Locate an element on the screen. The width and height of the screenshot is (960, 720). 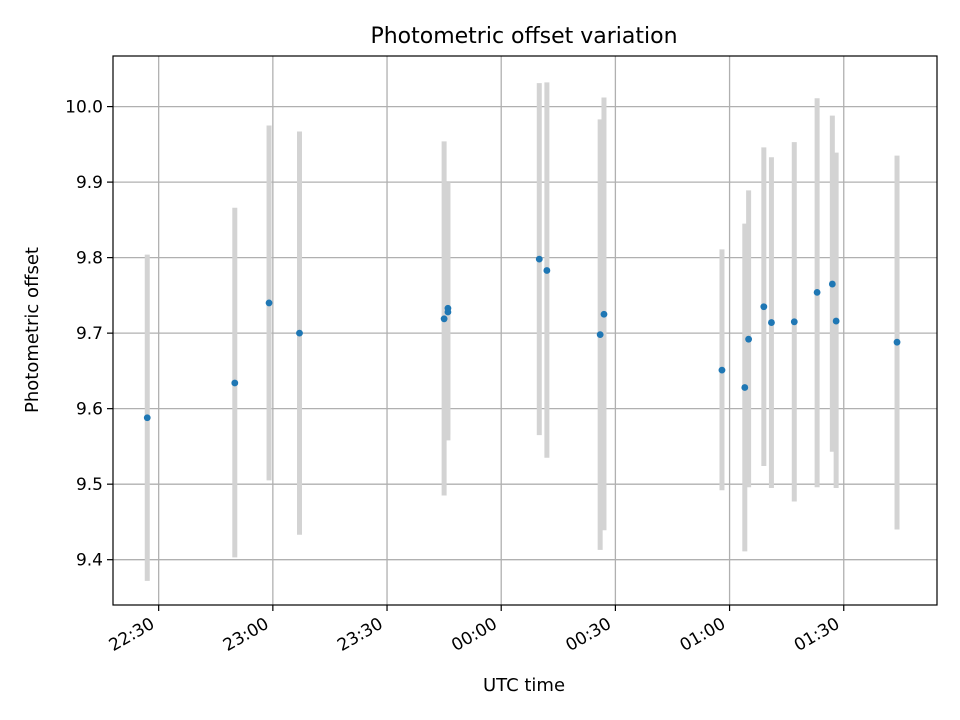
x-tick-label: 01:00 is located at coordinates (703, 635).